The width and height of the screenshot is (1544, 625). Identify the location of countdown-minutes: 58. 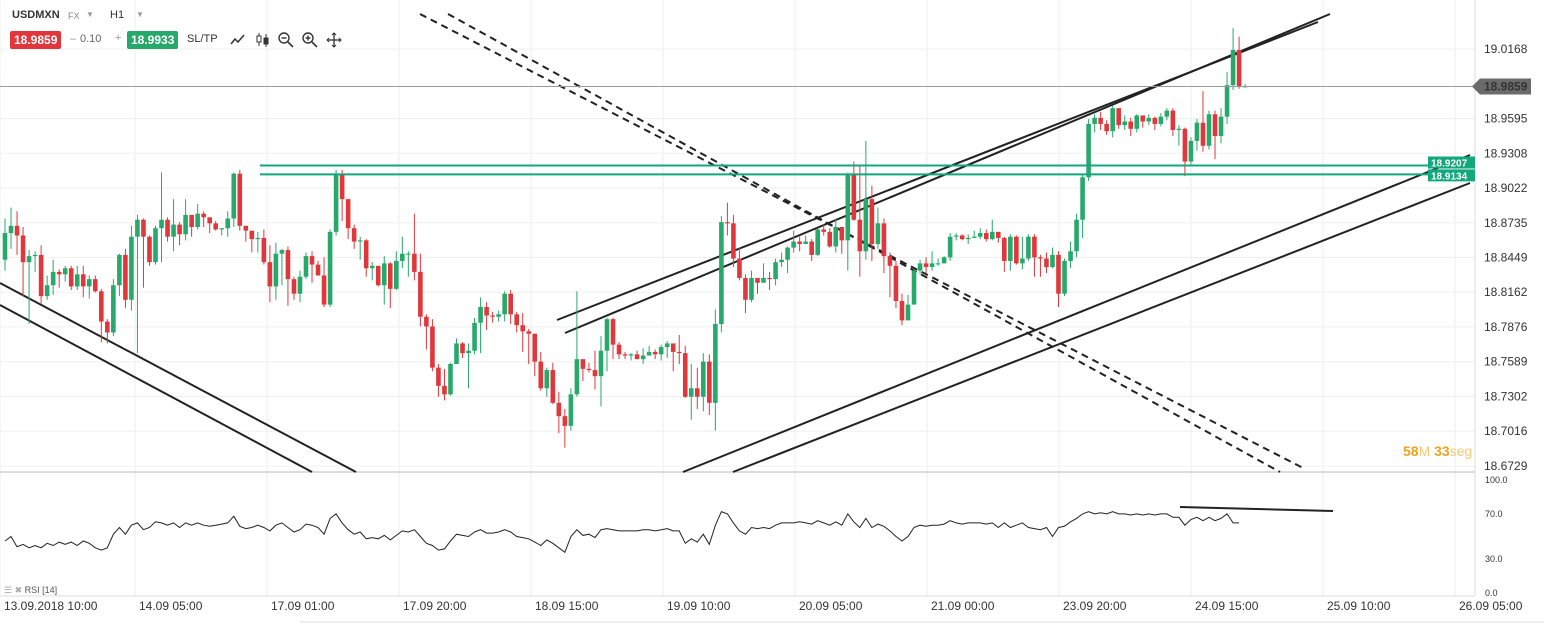
(1411, 451).